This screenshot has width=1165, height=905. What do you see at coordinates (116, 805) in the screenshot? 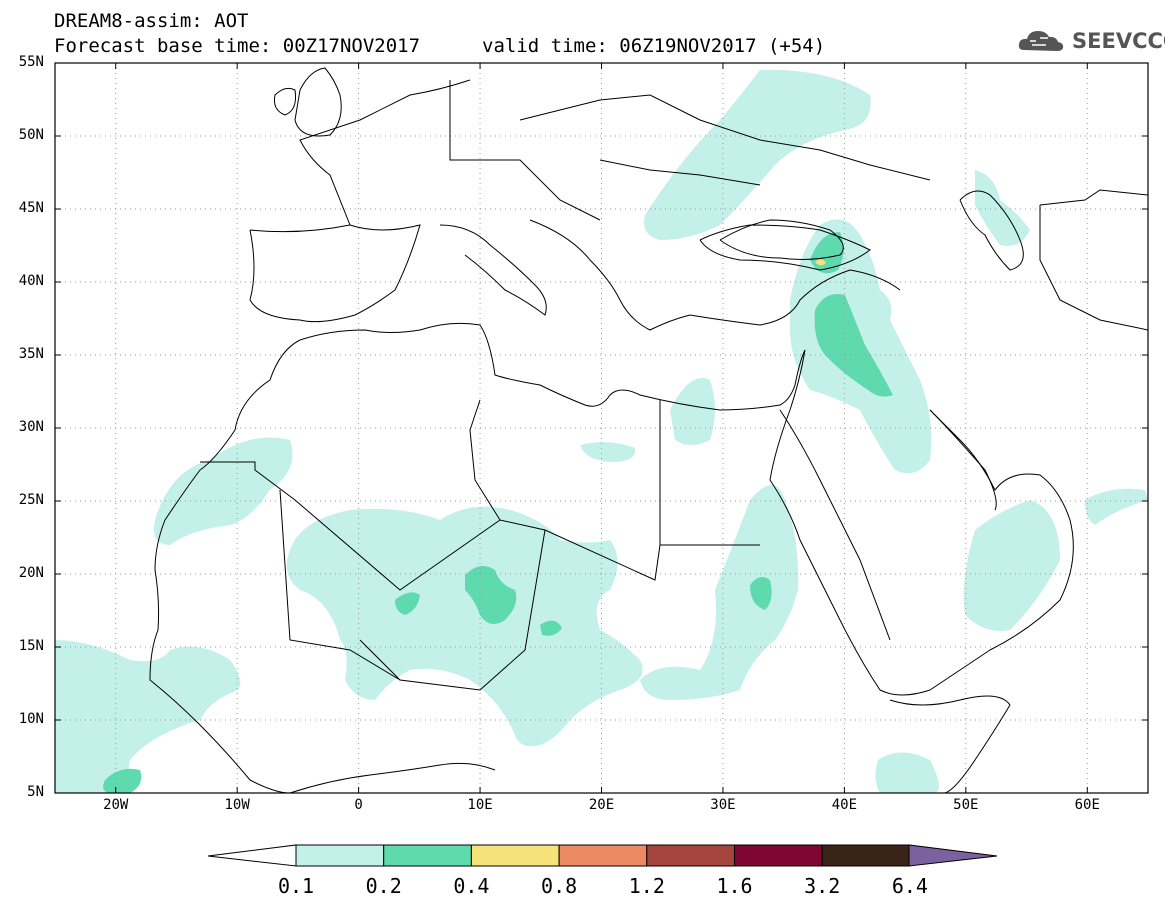
I see `lon-label: 20W` at bounding box center [116, 805].